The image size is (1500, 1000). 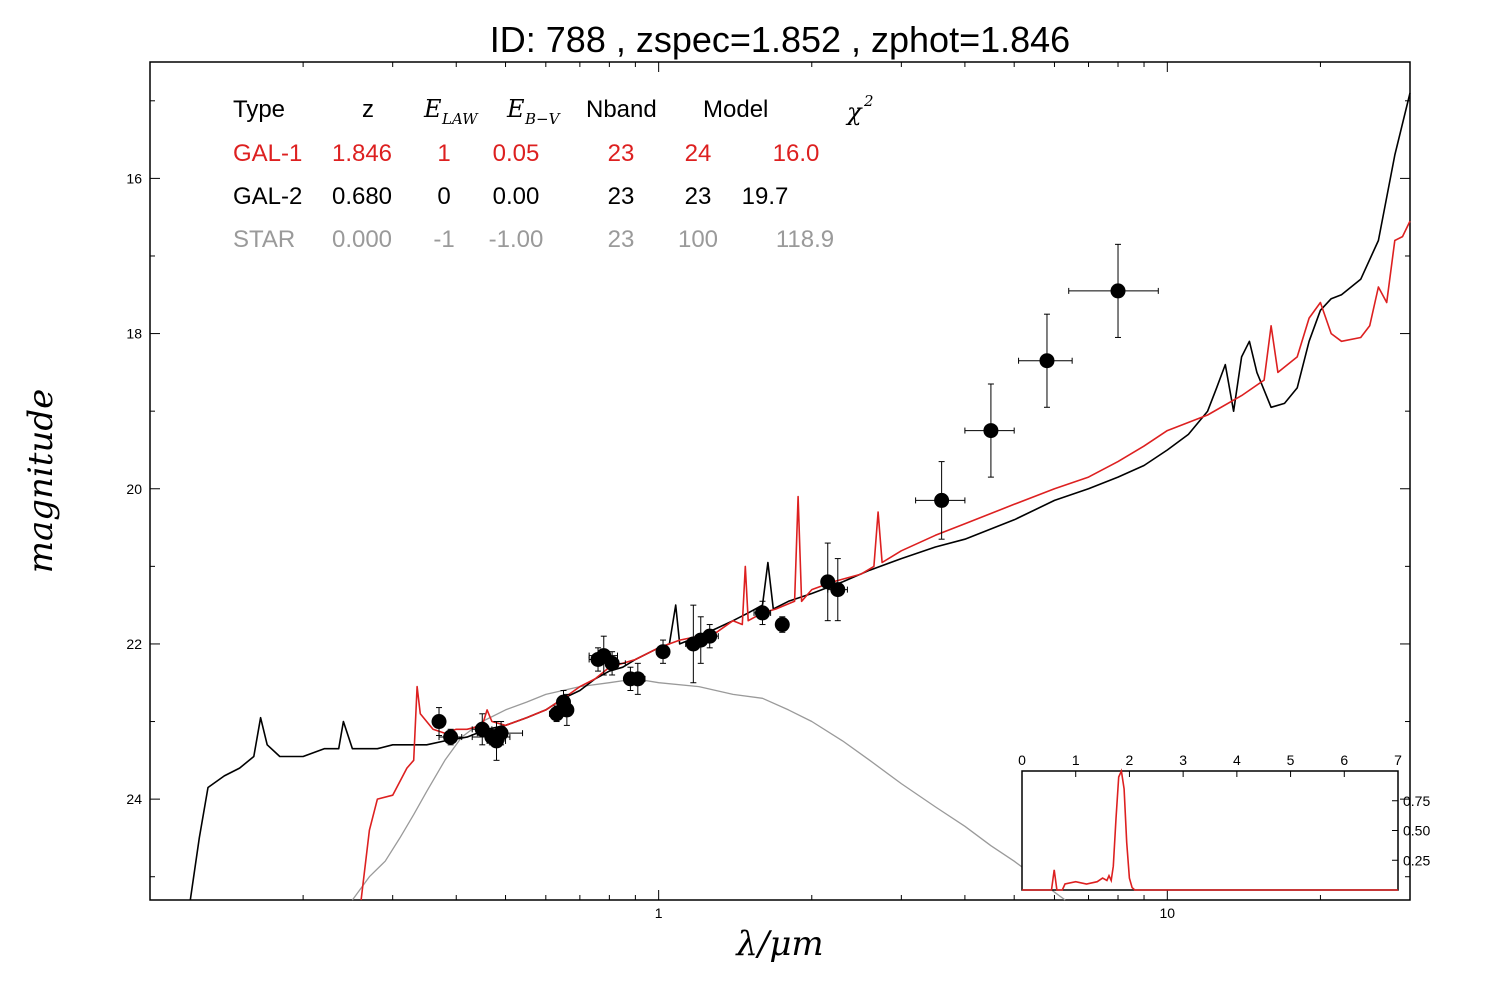 What do you see at coordinates (264, 239) in the screenshot?
I see `cell-type: STAR` at bounding box center [264, 239].